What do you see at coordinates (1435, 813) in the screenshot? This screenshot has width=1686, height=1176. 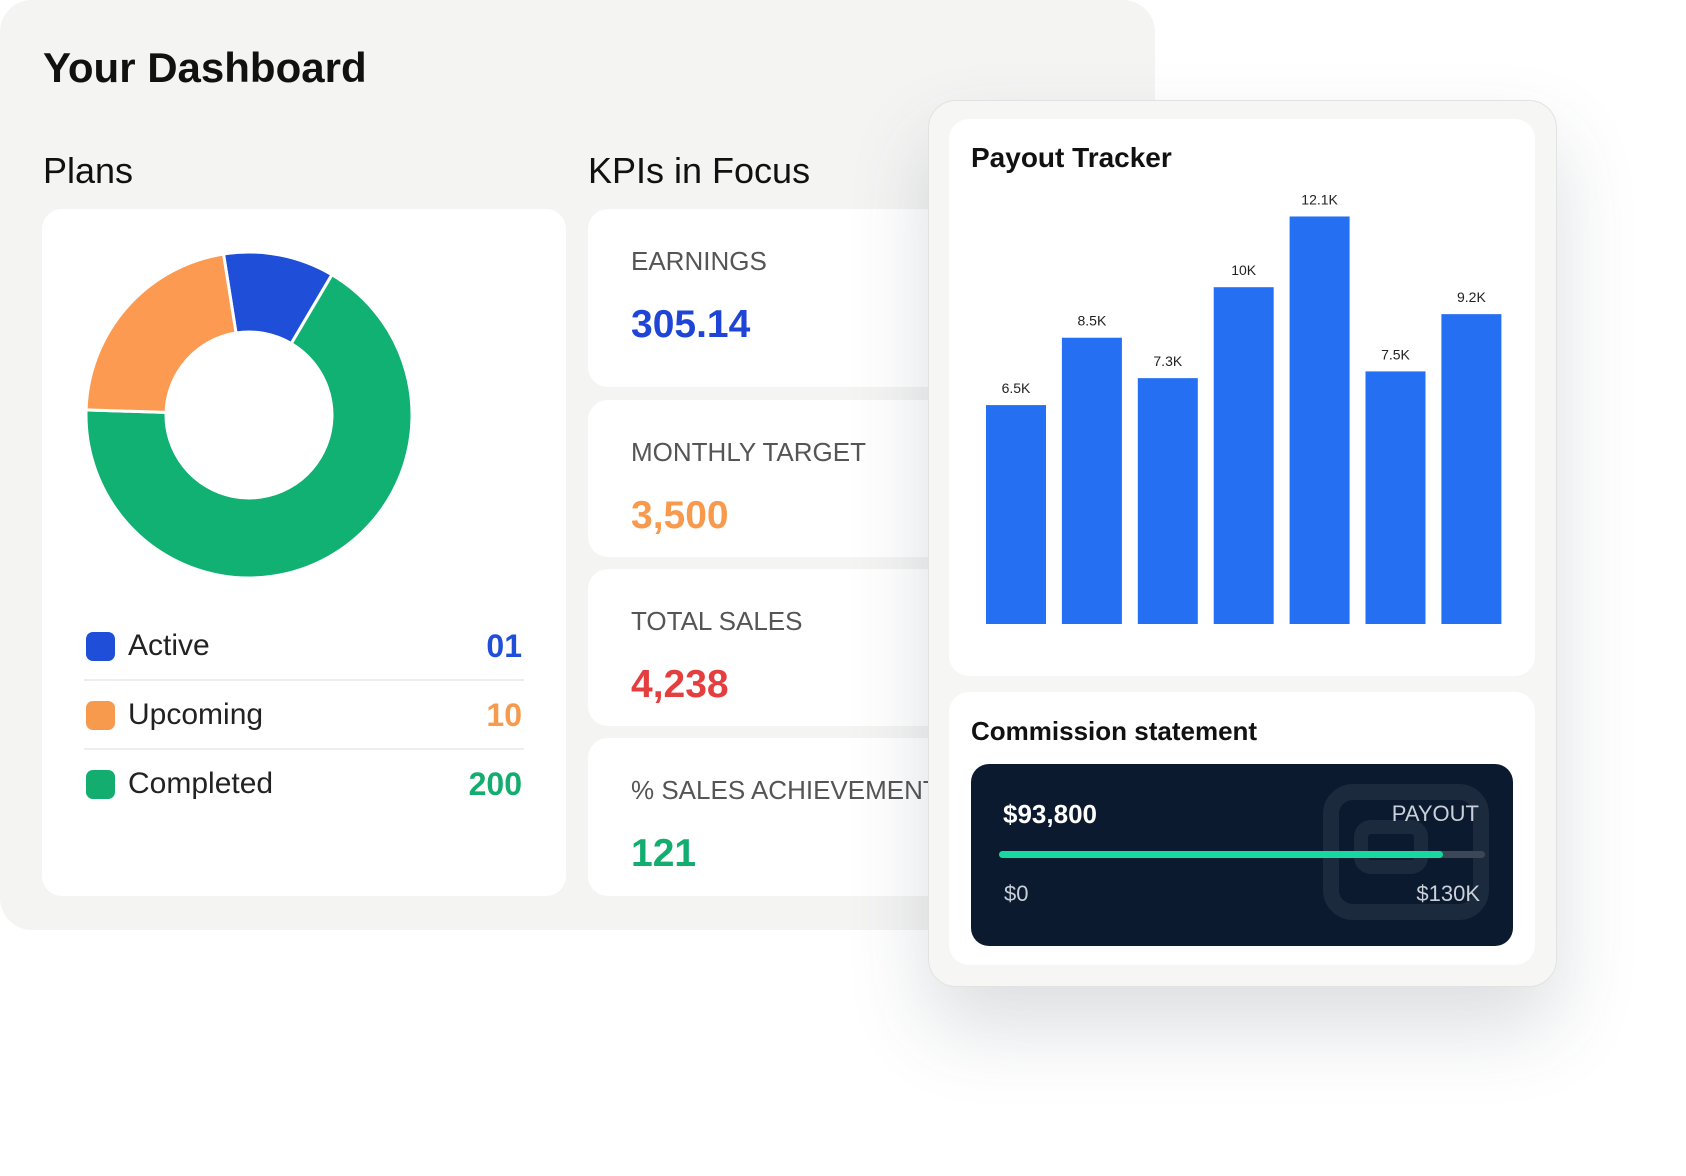 I see `badge: PAYOUT` at bounding box center [1435, 813].